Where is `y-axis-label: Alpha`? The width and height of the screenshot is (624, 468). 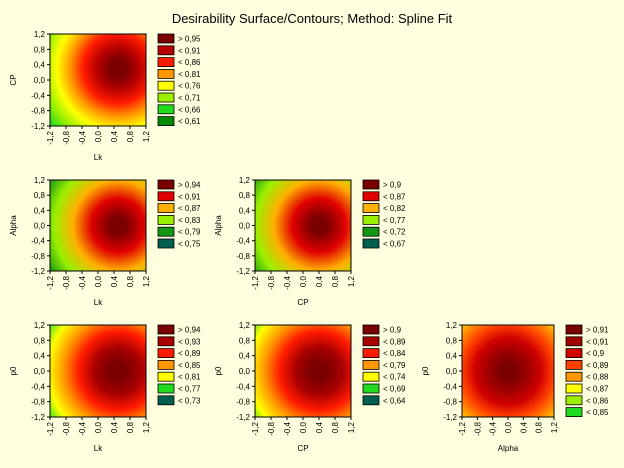 y-axis-label: Alpha is located at coordinates (218, 225).